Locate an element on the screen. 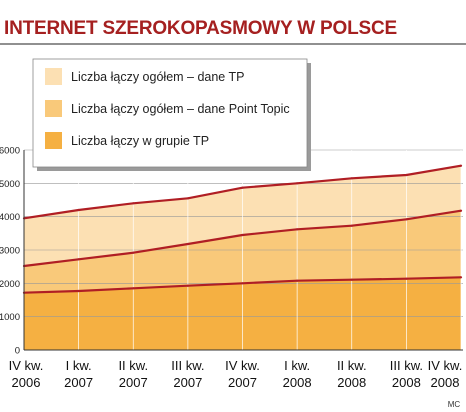  x-tick-label-3-line2: 2007 is located at coordinates (187, 382).